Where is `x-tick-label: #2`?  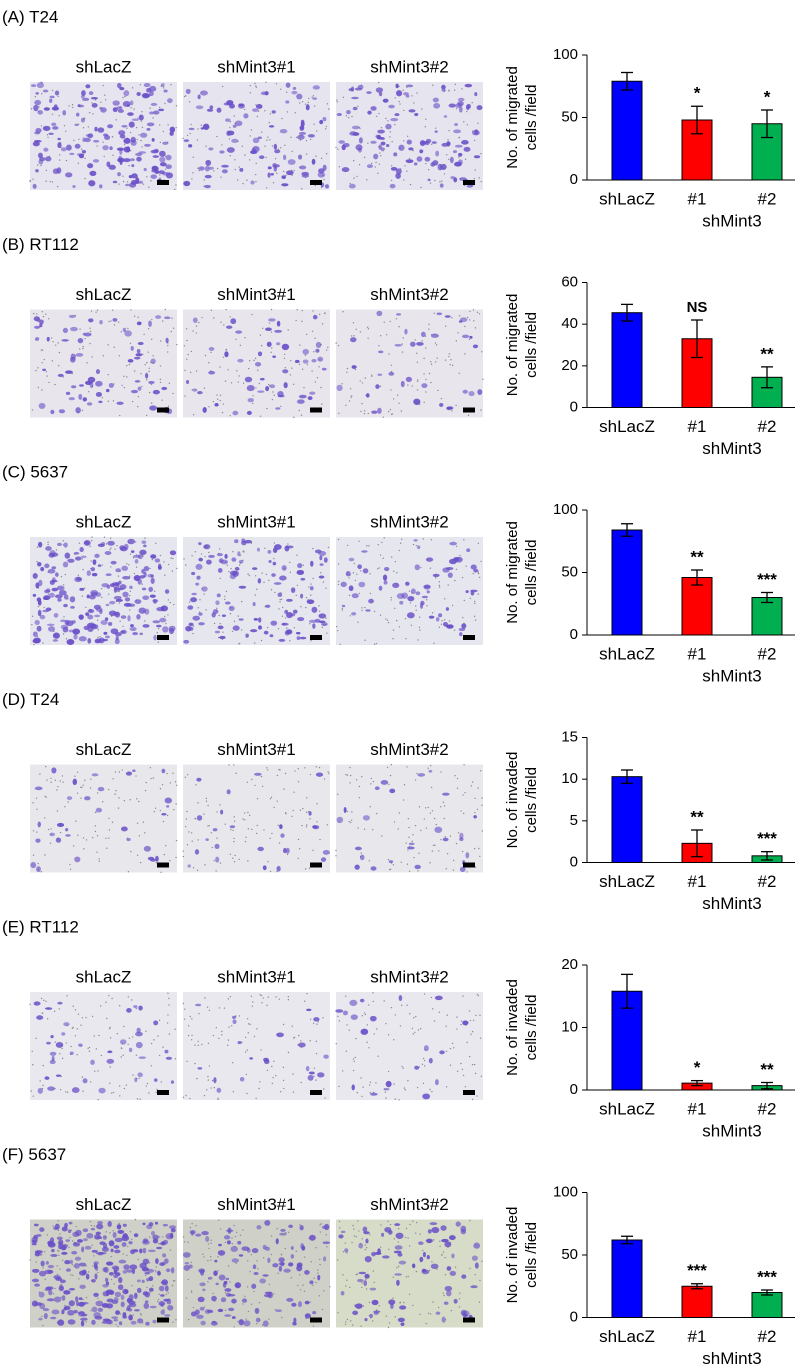 x-tick-label: #2 is located at coordinates (767, 198).